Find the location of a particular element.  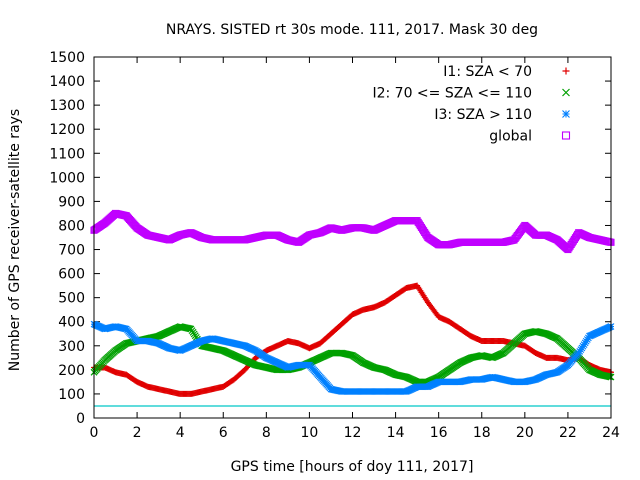

y-tick-label: 100 is located at coordinates (71, 395).